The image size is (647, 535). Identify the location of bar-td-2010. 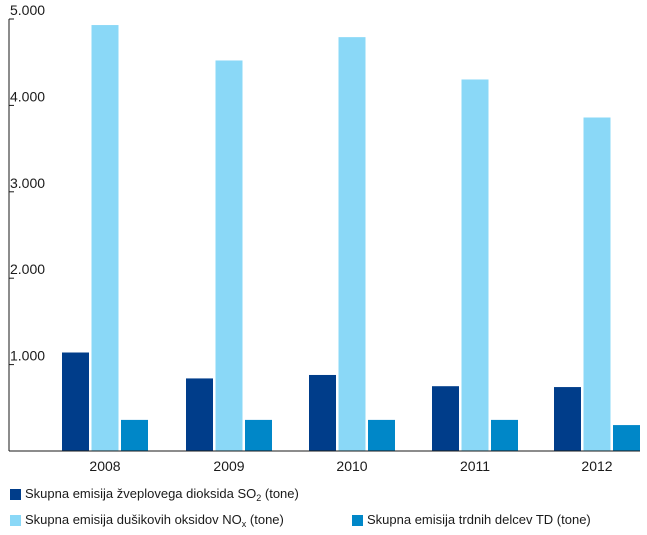
(381, 435).